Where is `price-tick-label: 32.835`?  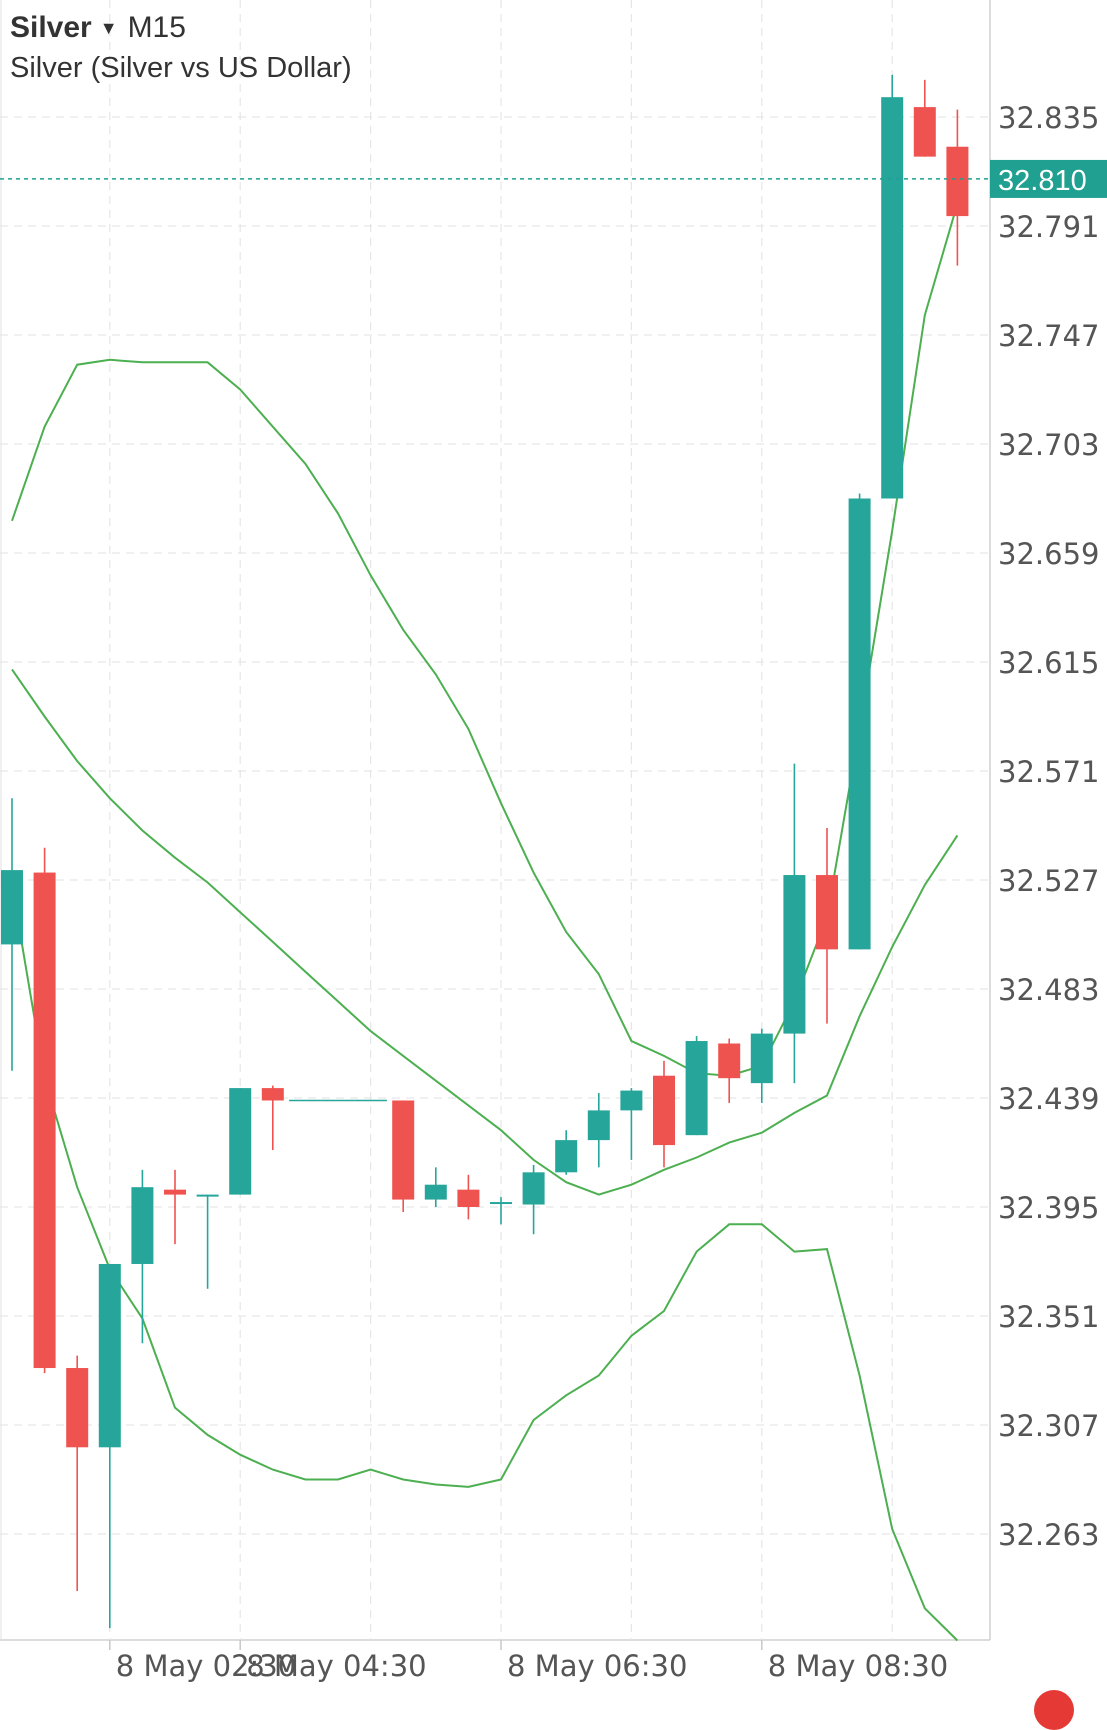
price-tick-label: 32.835 is located at coordinates (1048, 118).